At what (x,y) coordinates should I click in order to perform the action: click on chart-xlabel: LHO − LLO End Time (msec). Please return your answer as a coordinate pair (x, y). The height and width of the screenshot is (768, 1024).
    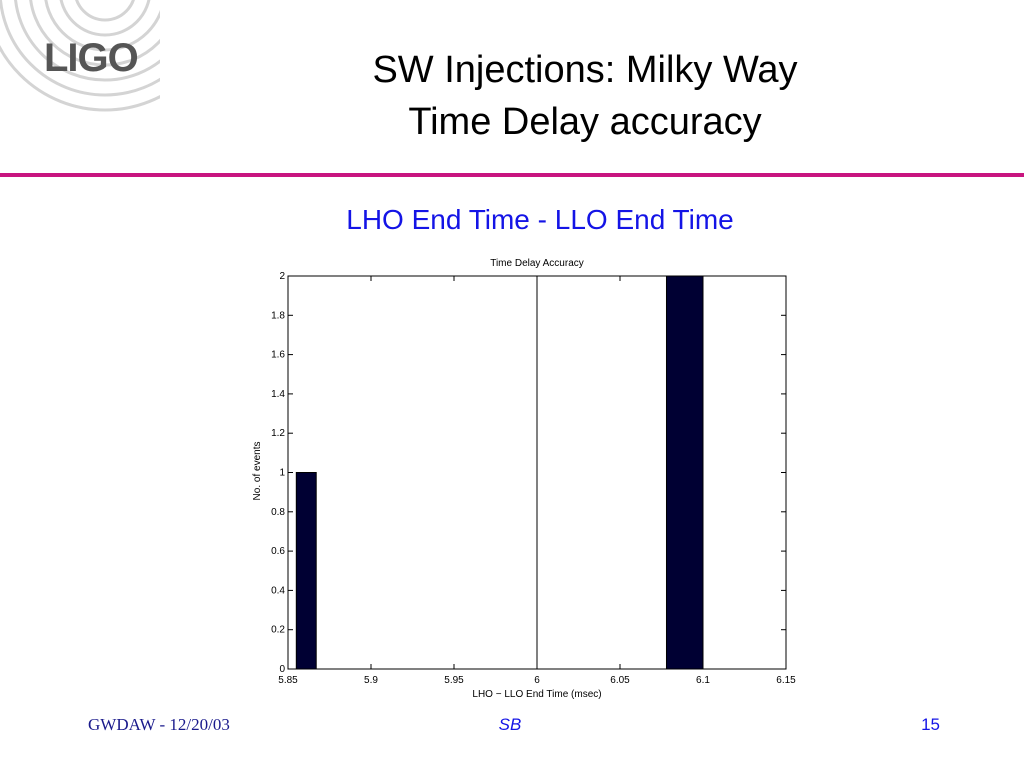
    Looking at the image, I should click on (536, 694).